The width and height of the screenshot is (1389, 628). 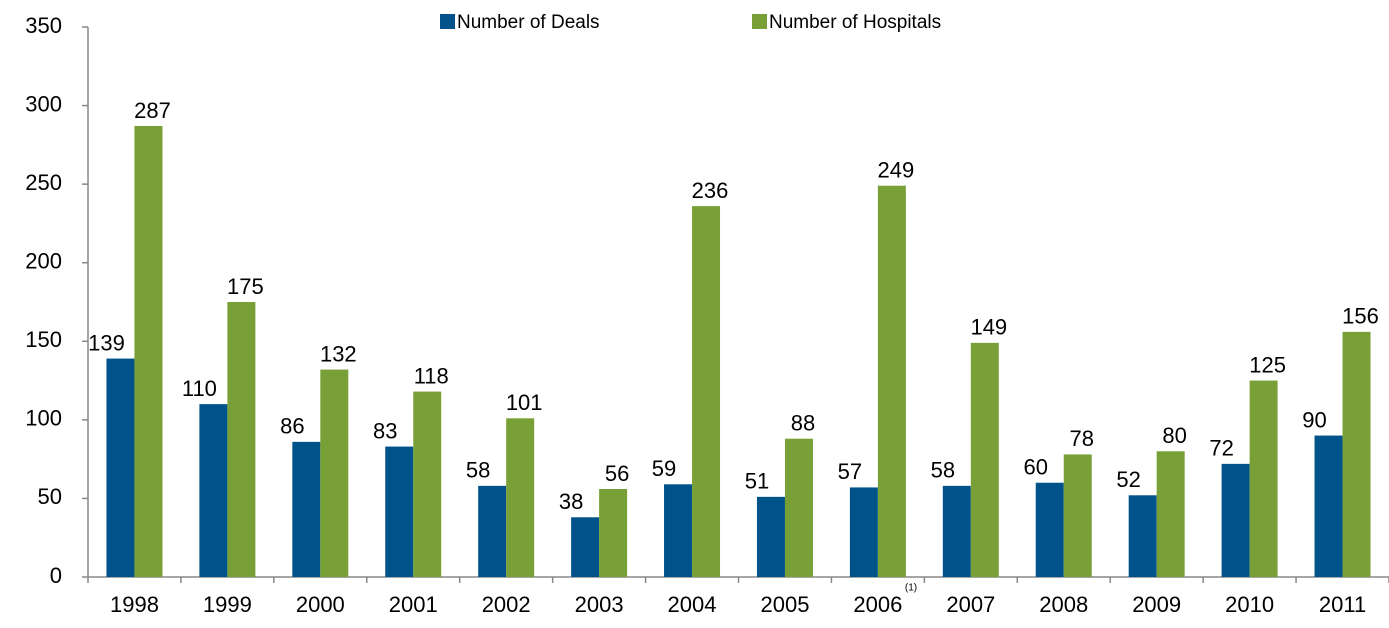 I want to click on x-tick-label: 2009, so click(x=1156, y=604).